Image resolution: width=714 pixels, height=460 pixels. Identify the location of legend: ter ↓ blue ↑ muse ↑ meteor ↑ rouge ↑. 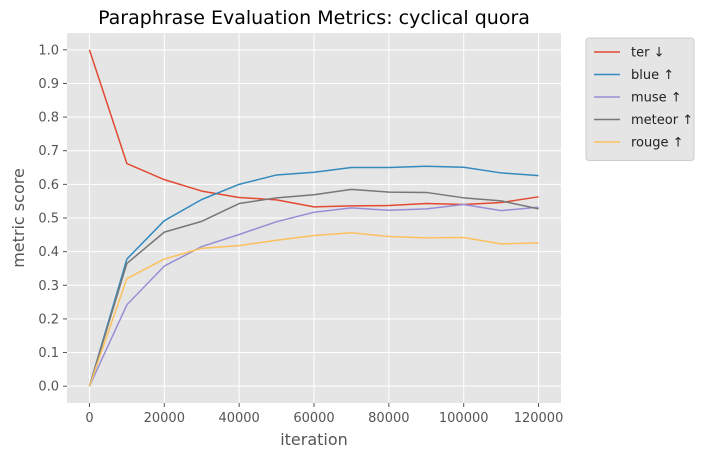
(640, 99).